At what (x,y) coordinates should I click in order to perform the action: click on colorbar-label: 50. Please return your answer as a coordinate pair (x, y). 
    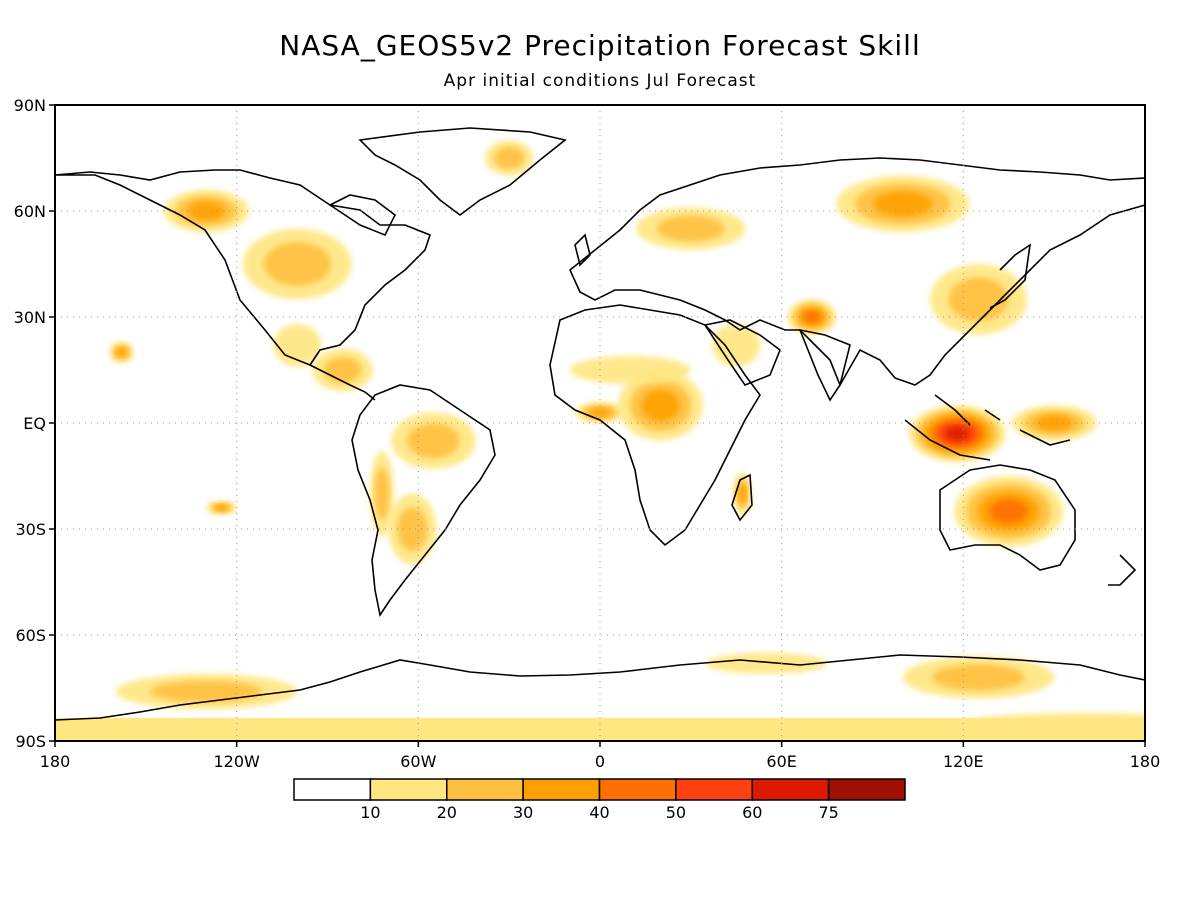
    Looking at the image, I should click on (676, 812).